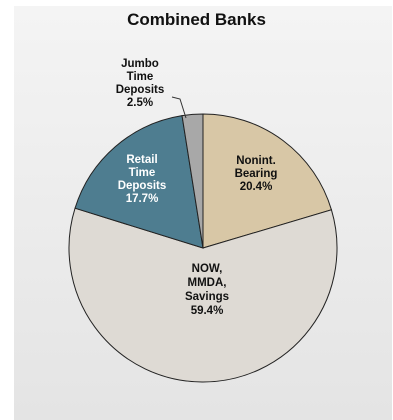 The image size is (393, 420). Describe the element at coordinates (196, 19) in the screenshot. I see `chart-title: Combined Banks` at that location.